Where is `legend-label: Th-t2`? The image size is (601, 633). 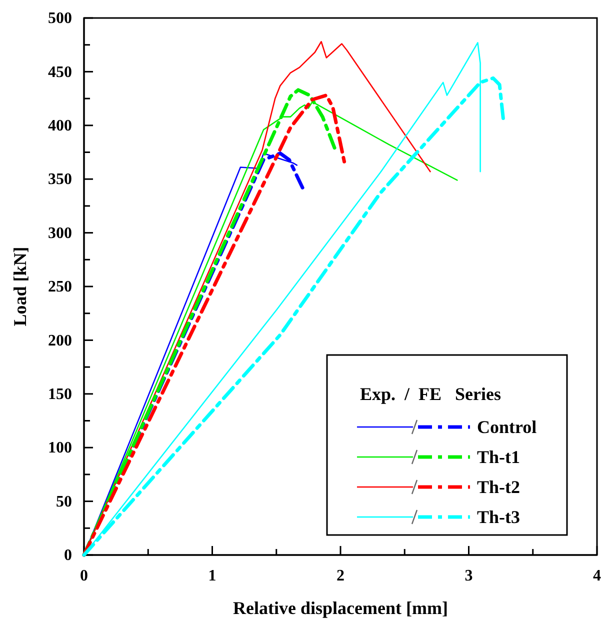 legend-label: Th-t2 is located at coordinates (498, 487).